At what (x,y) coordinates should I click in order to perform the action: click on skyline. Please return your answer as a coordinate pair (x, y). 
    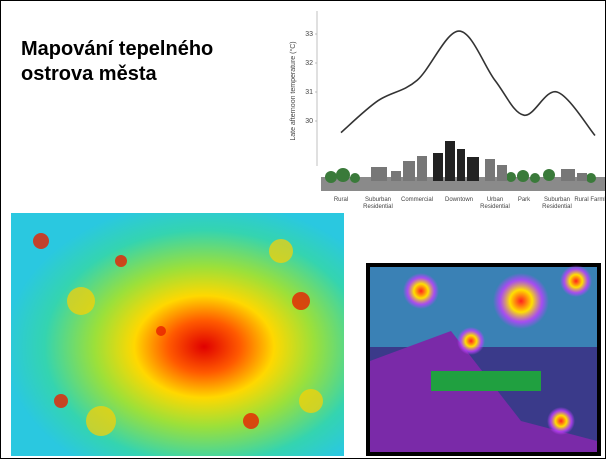
    Looking at the image, I should click on (463, 166).